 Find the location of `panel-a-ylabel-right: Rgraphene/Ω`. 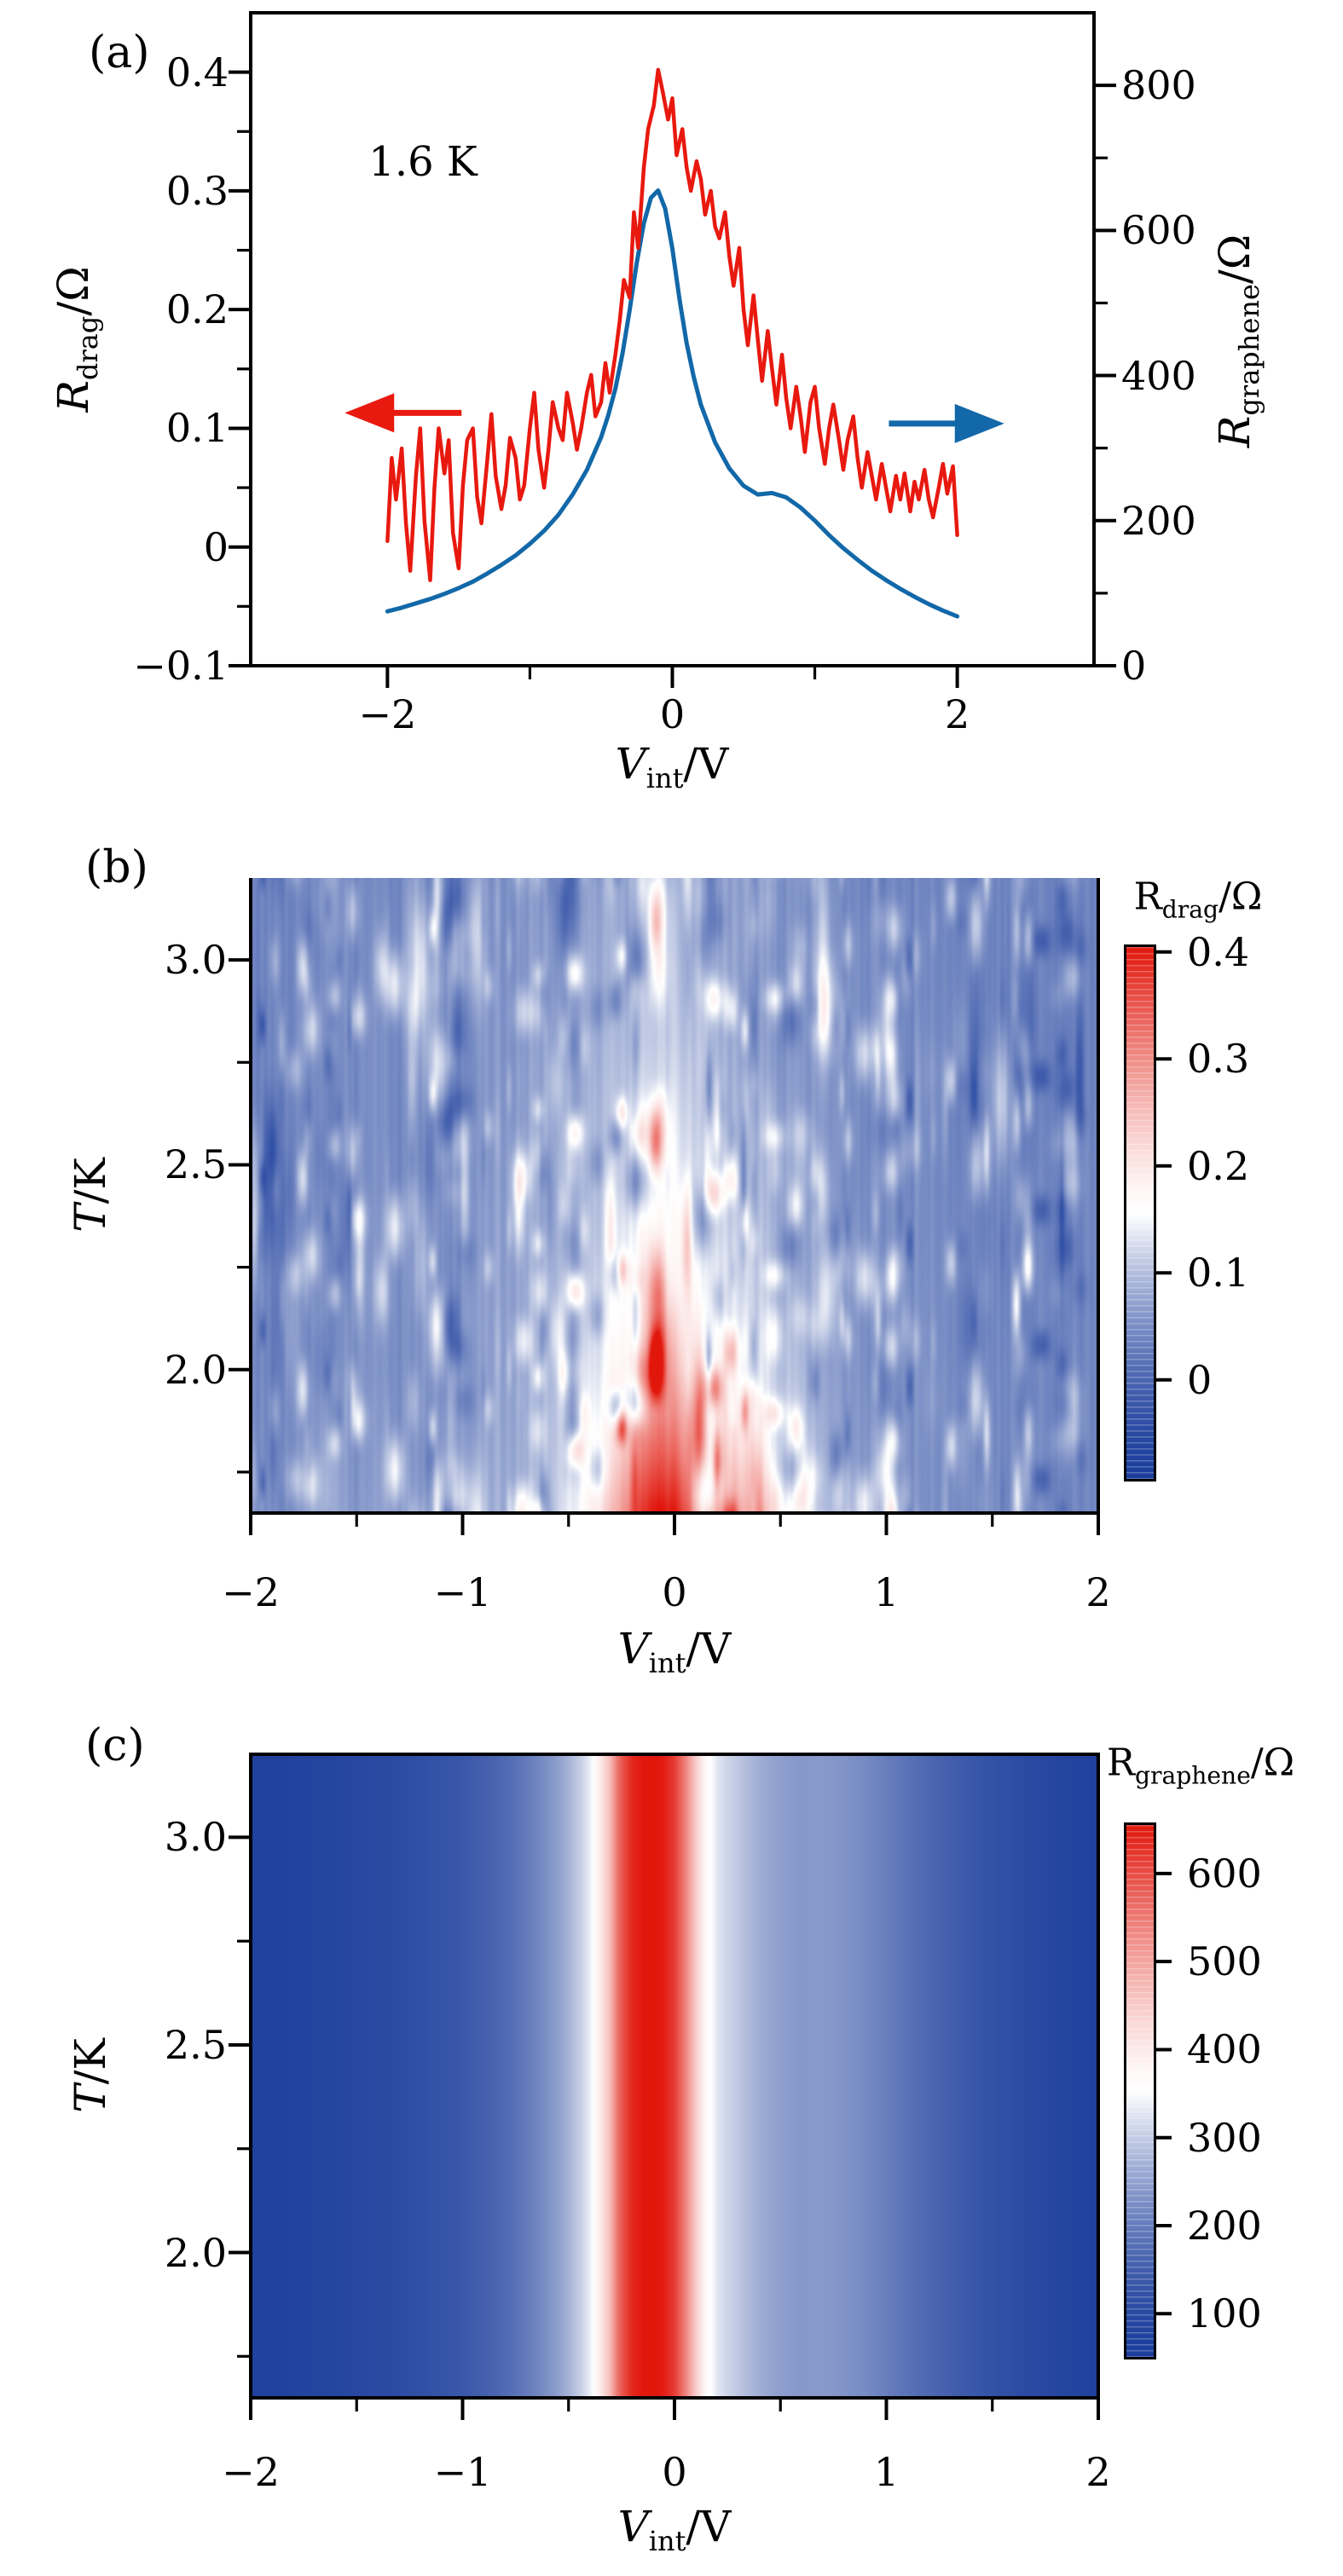

panel-a-ylabel-right: Rgraphene/Ω is located at coordinates (1237, 341).